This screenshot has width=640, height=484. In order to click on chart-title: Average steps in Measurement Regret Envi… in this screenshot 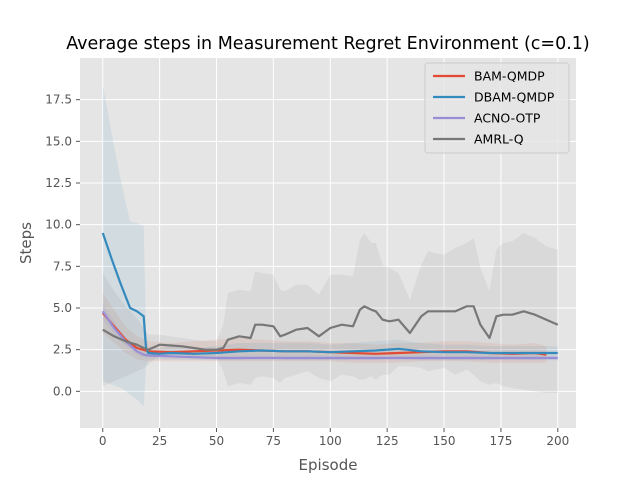, I will do `click(328, 44)`.